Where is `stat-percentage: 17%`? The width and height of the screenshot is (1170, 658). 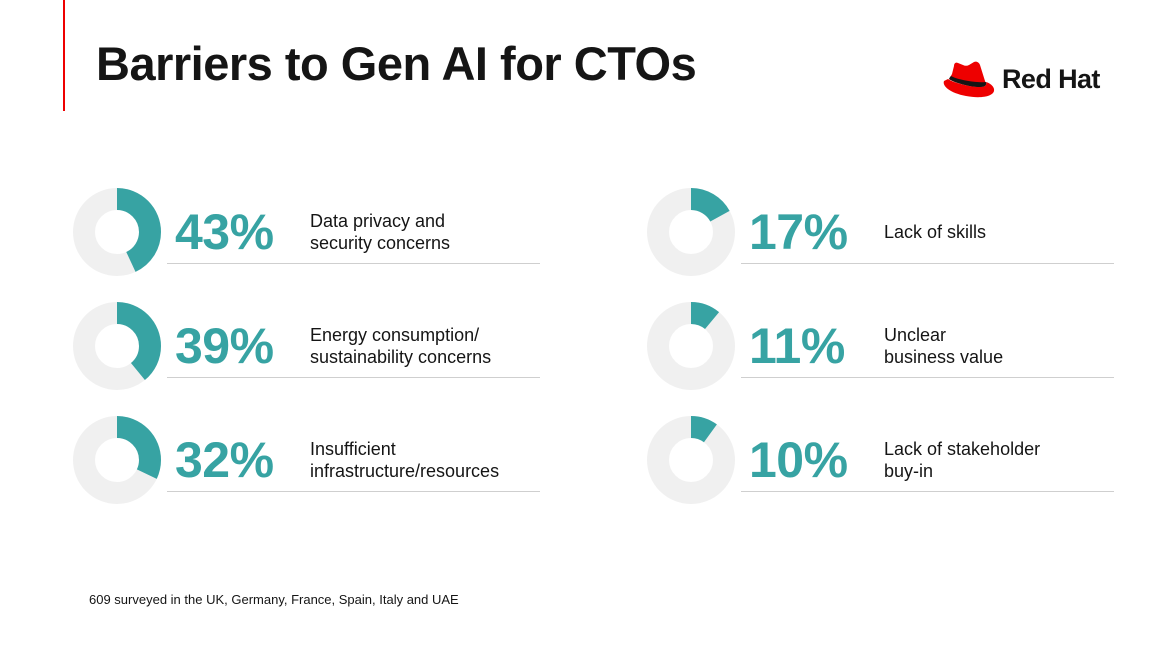 stat-percentage: 17% is located at coordinates (798, 232).